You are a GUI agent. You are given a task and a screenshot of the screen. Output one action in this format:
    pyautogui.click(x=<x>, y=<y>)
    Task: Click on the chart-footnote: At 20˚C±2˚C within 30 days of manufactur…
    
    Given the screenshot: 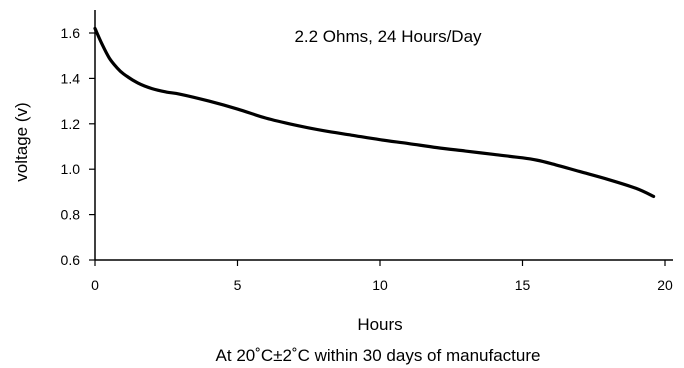 What is the action you would take?
    pyautogui.click(x=378, y=355)
    